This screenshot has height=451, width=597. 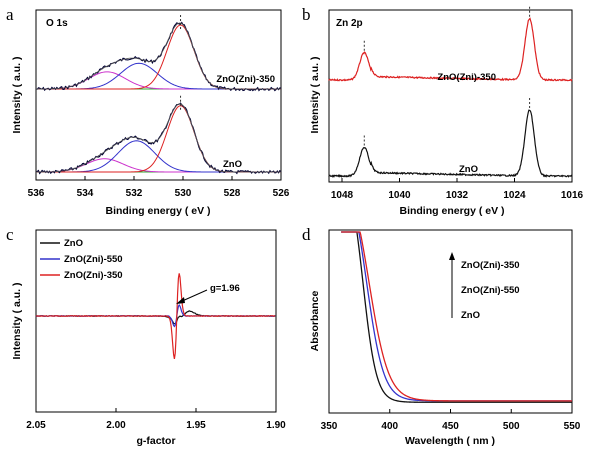 What do you see at coordinates (306, 234) in the screenshot?
I see `panel-letter-d: d` at bounding box center [306, 234].